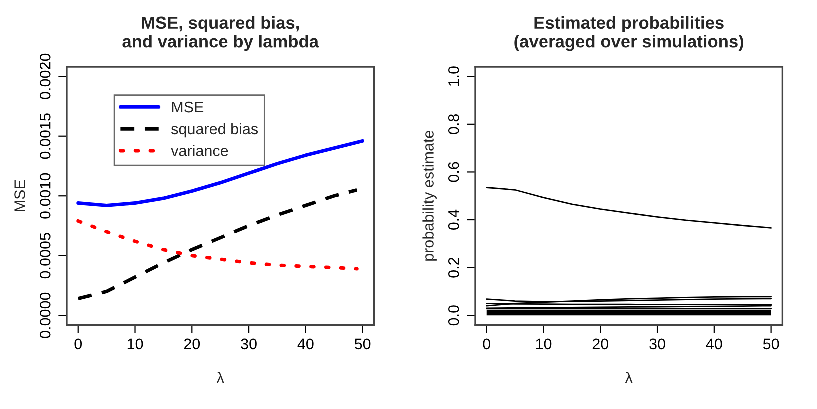 This screenshot has width=817, height=409. What do you see at coordinates (629, 34) in the screenshot?
I see `chart-title: Estimated probabilities (averaged over simulations)` at bounding box center [629, 34].